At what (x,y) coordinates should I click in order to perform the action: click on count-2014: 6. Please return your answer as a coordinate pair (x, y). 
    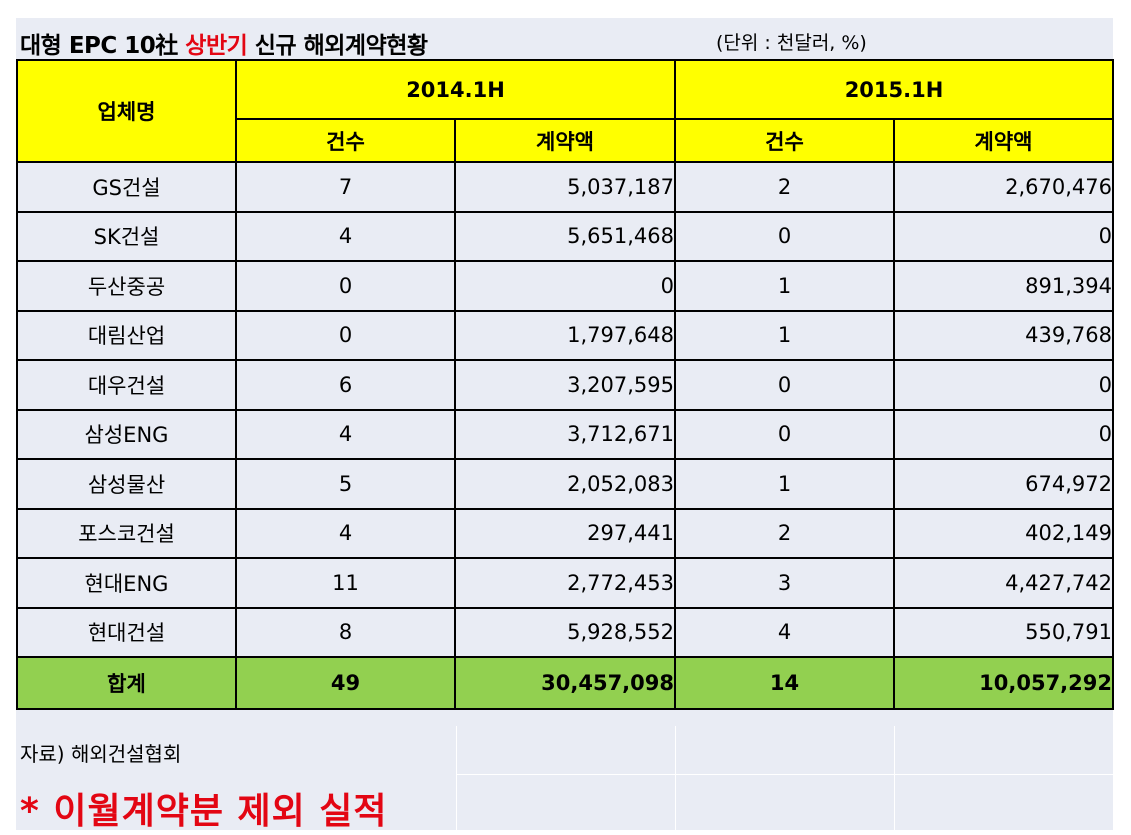
    Looking at the image, I should click on (345, 385).